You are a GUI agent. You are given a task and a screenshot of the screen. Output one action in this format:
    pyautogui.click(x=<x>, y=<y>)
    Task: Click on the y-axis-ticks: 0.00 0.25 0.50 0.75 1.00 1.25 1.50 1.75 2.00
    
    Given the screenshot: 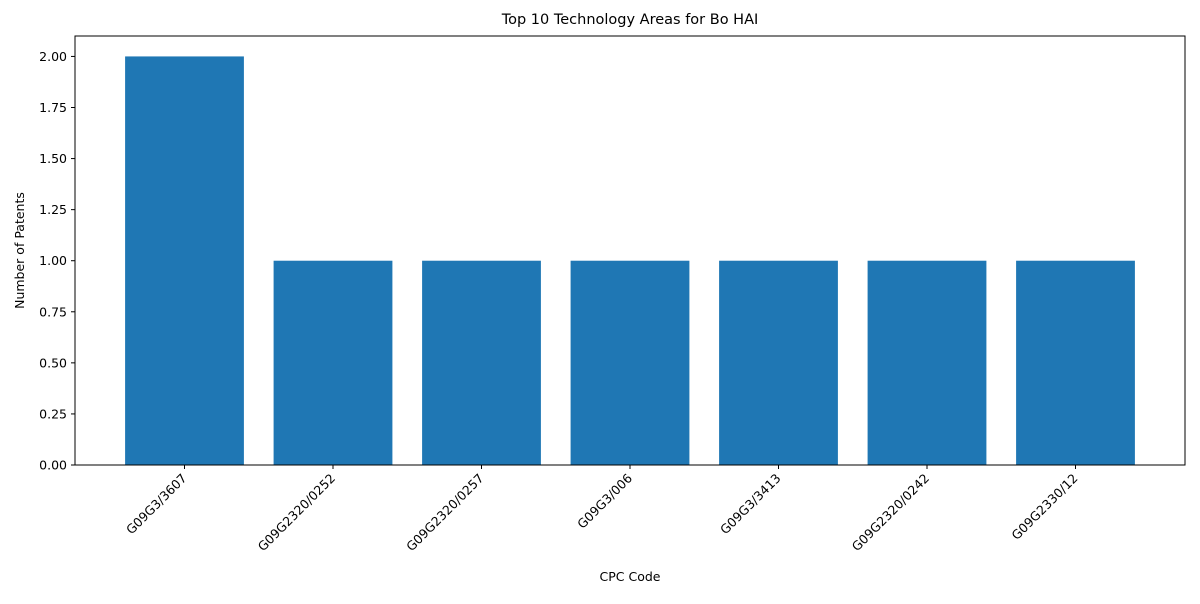 What is the action you would take?
    pyautogui.click(x=57, y=261)
    